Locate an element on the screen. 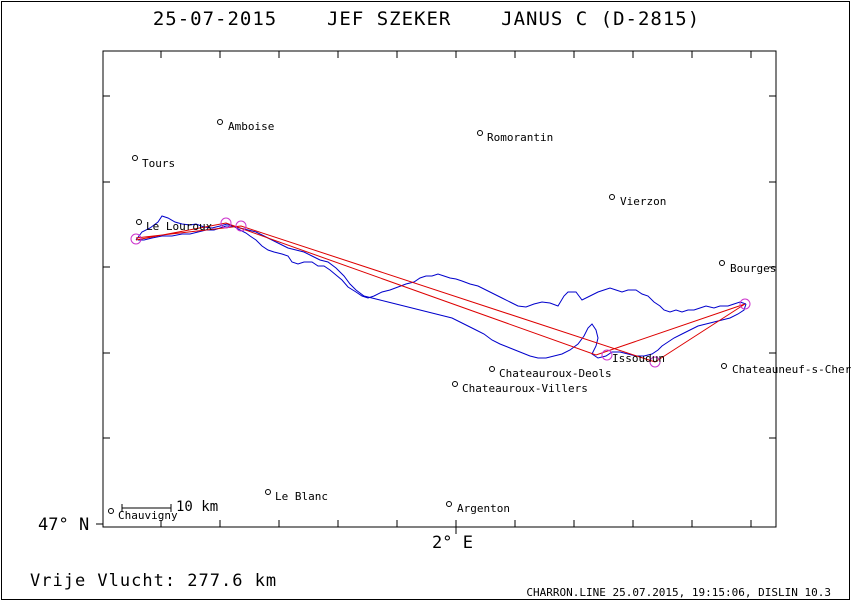 This screenshot has height=603, width=853. city-label-issoudun: Issoudun is located at coordinates (638, 358).